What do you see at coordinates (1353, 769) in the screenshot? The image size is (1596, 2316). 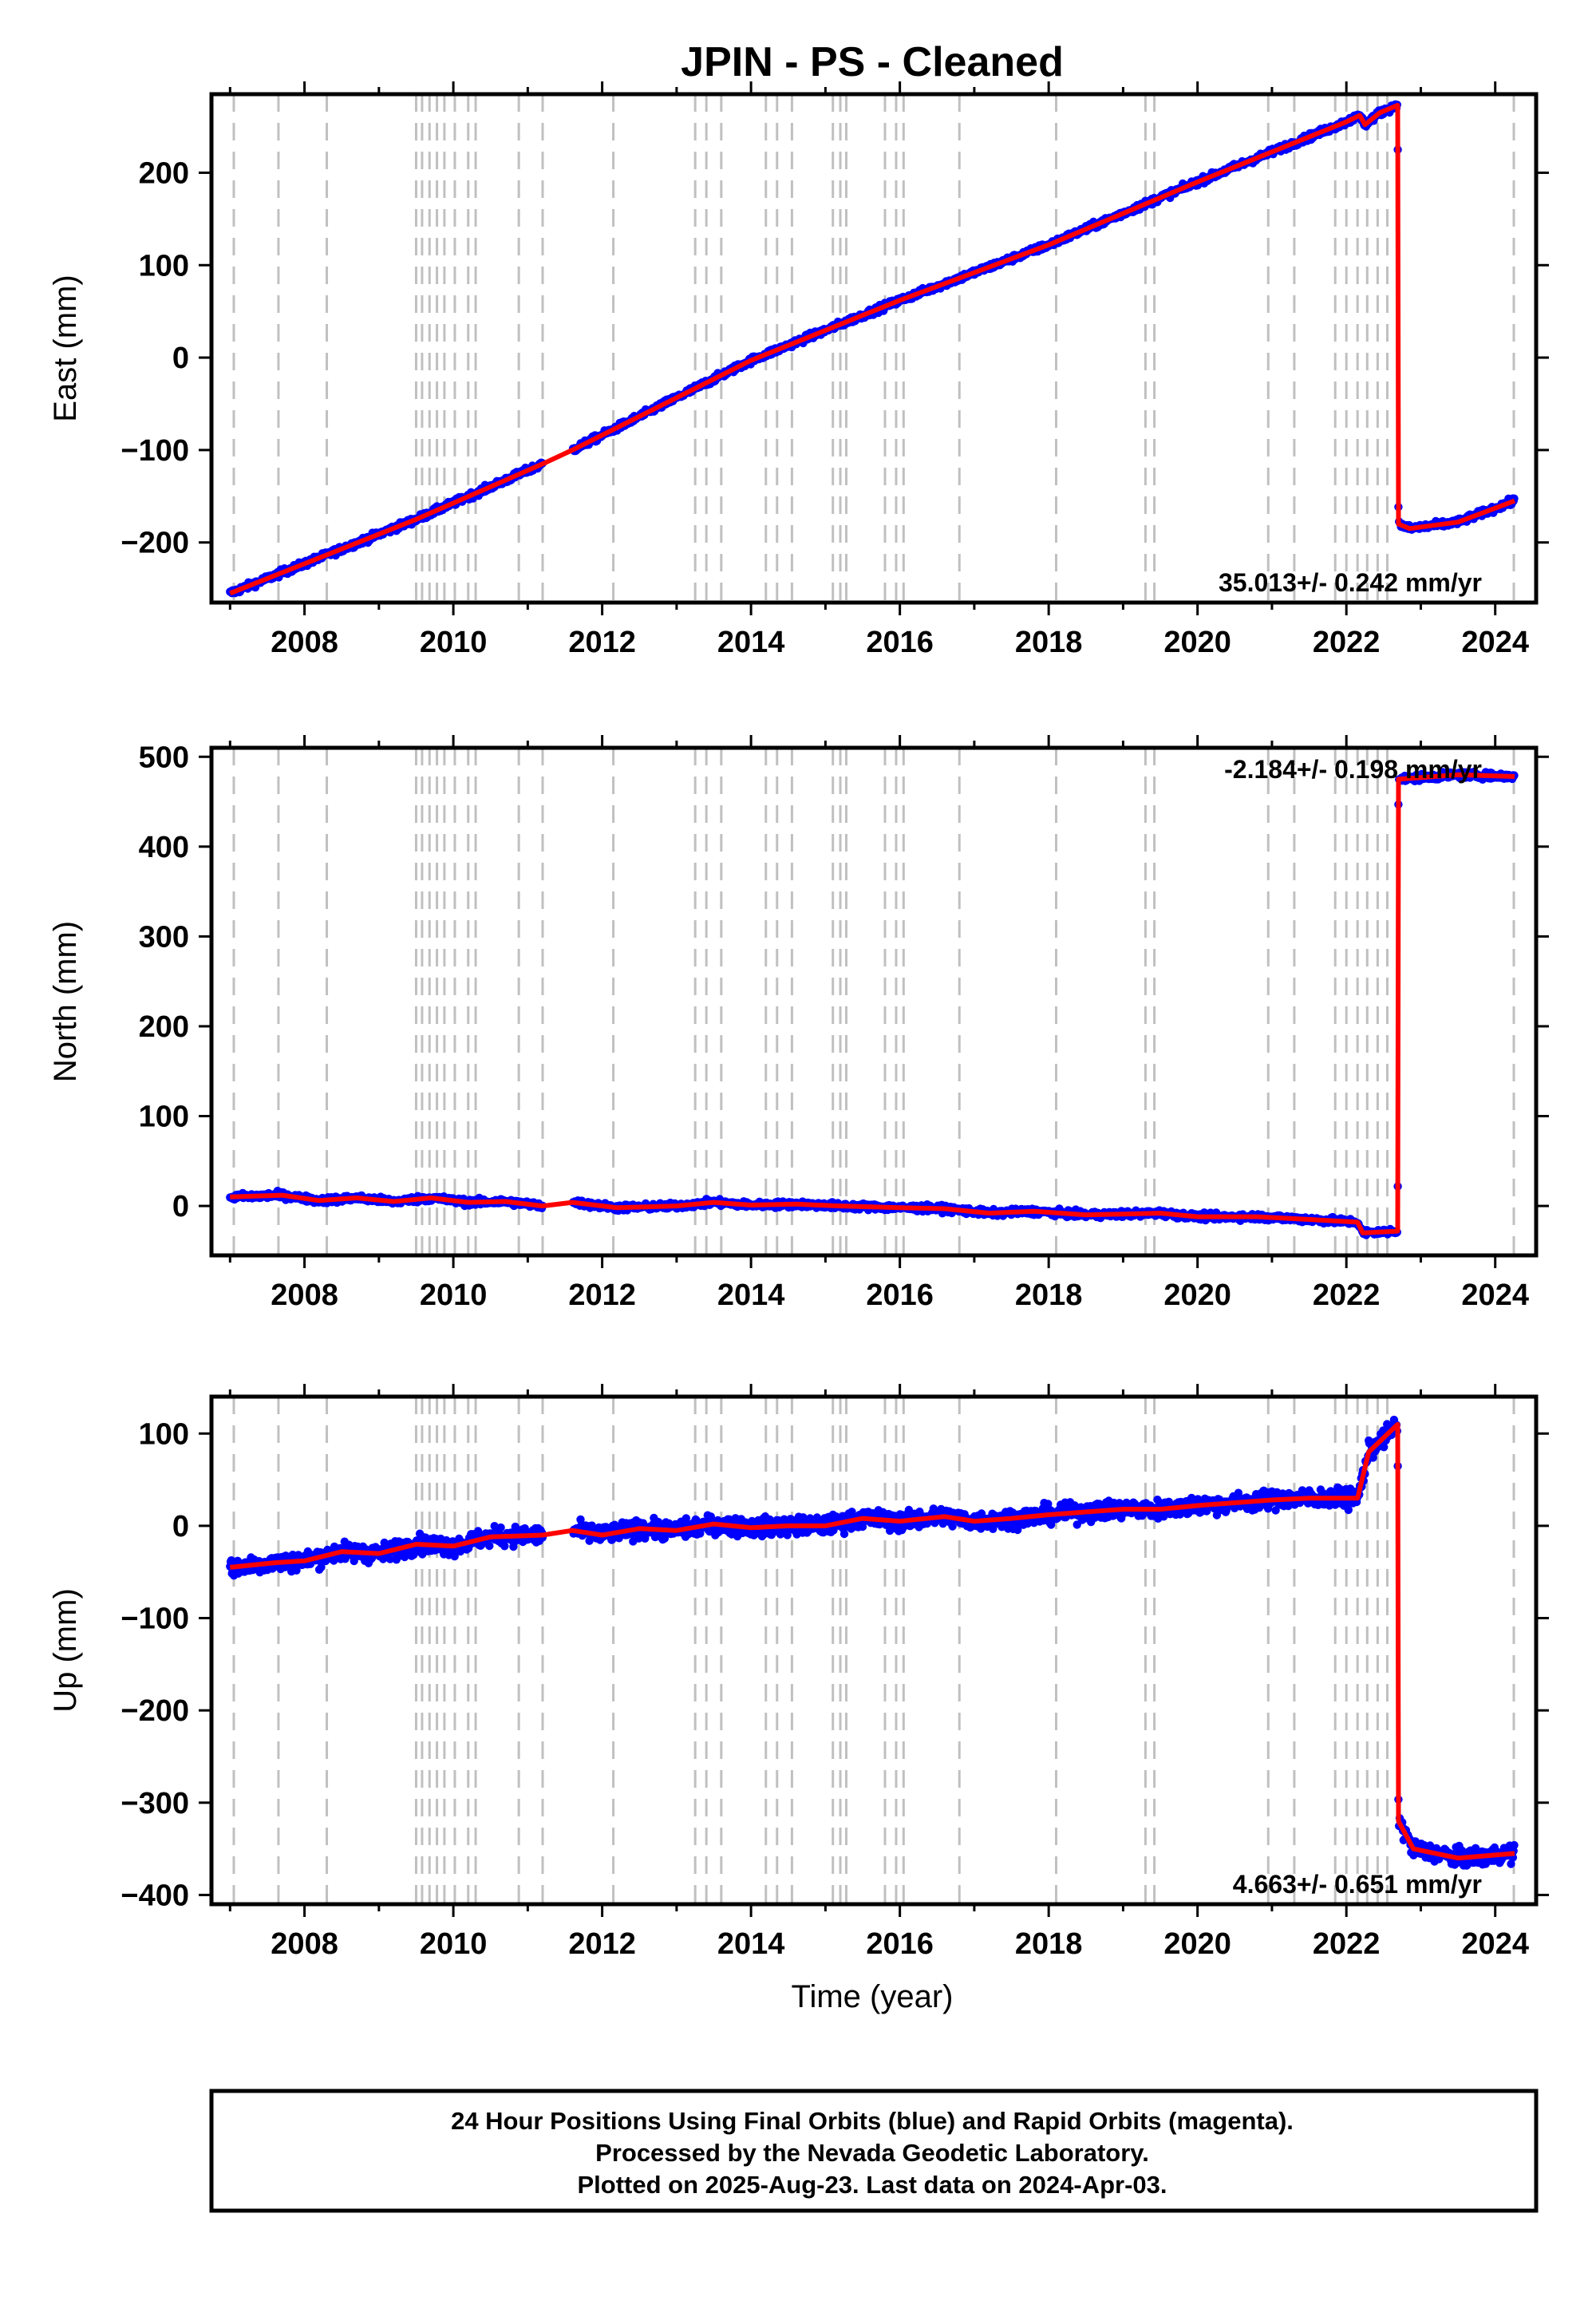 I see `north-rate-label: -2.184+/- 0.198 mm/yr` at bounding box center [1353, 769].